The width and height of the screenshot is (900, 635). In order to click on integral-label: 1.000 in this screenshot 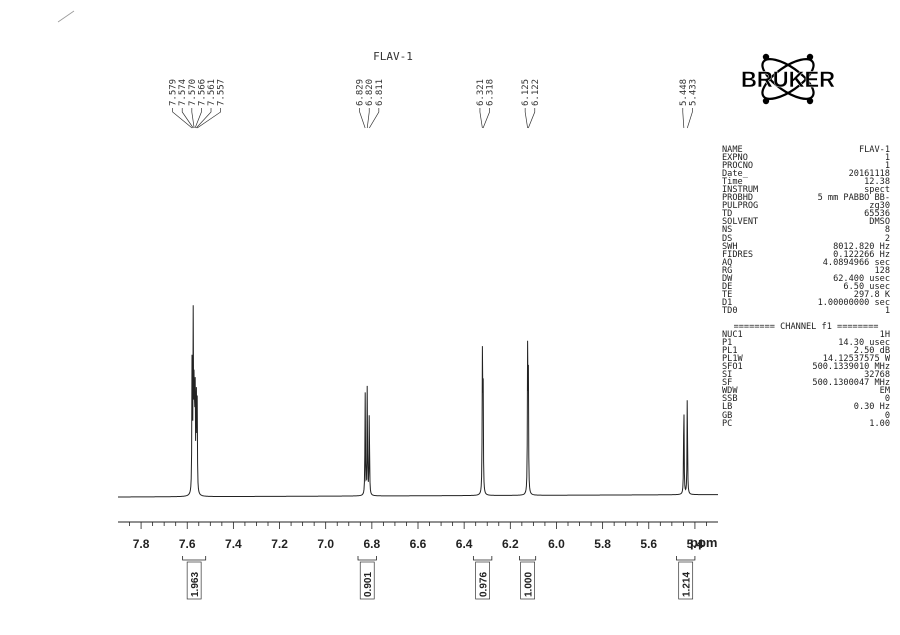, I will do `click(529, 584)`.